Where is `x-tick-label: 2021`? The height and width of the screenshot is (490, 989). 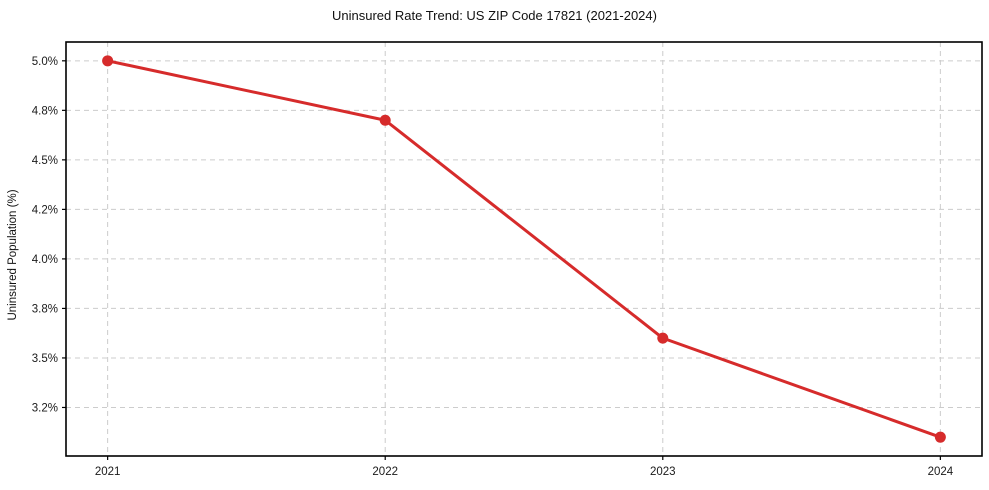 x-tick-label: 2021 is located at coordinates (108, 472).